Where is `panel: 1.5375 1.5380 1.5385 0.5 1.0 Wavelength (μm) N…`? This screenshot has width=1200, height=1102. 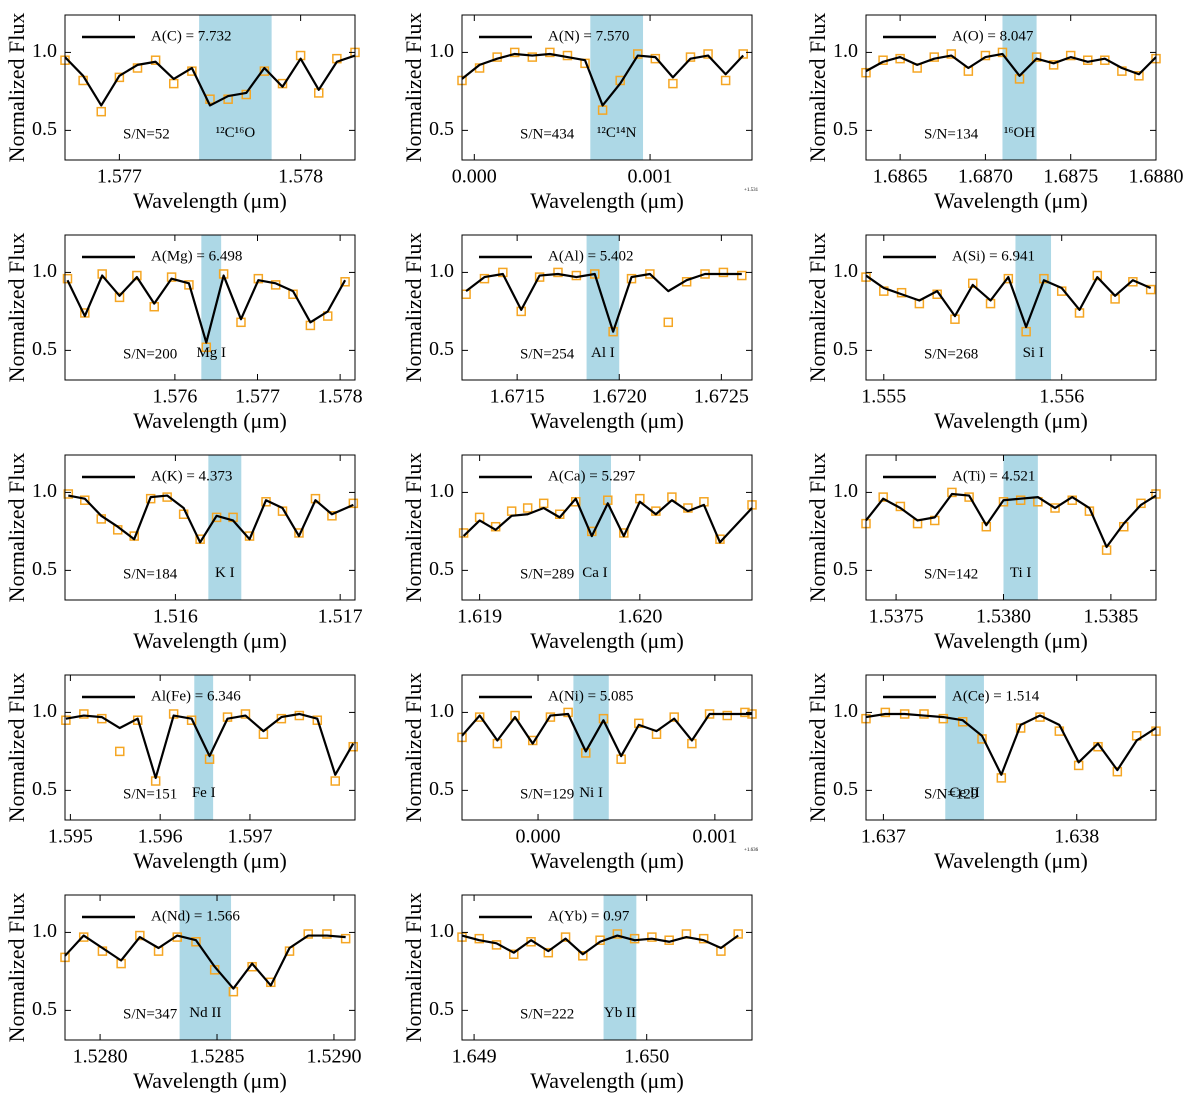
panel: 1.5375 1.5380 1.5385 0.5 1.0 Wavelength (μm) N… is located at coordinates (983, 553).